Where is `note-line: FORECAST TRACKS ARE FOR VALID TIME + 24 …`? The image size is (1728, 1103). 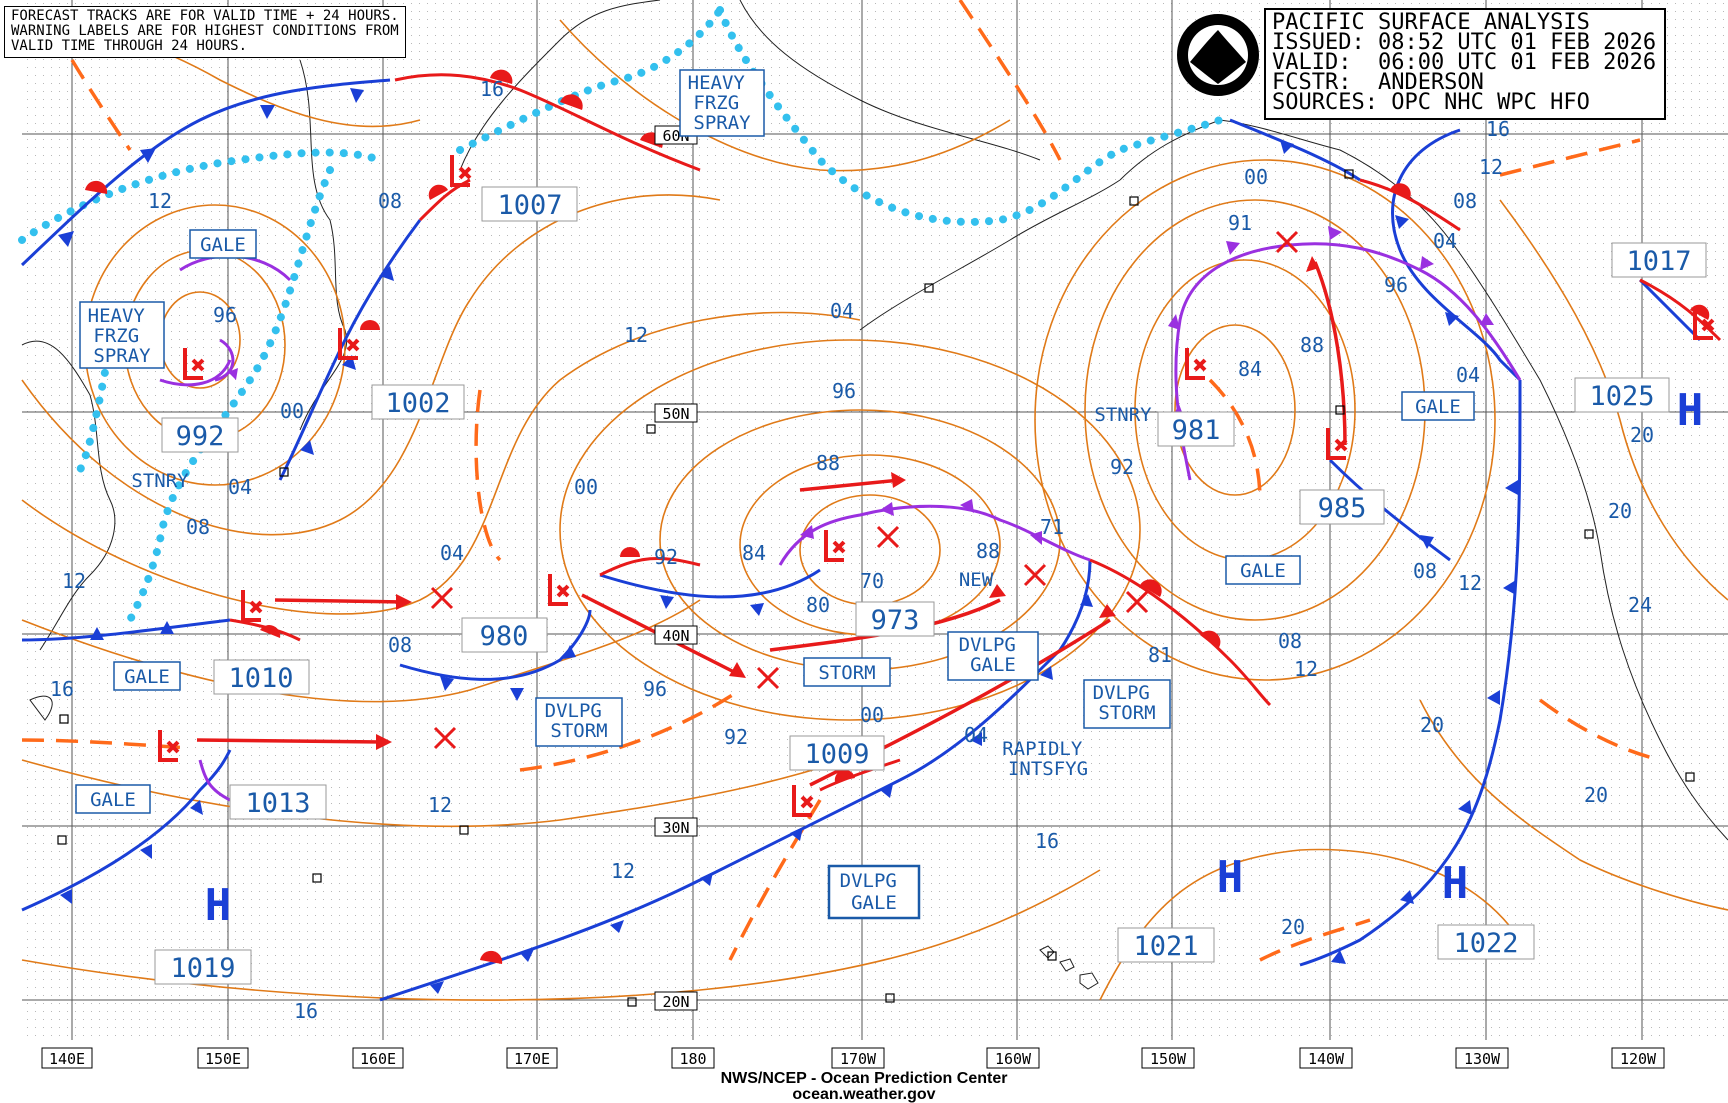 note-line: FORECAST TRACKS ARE FOR VALID TIME + 24 … is located at coordinates (205, 16).